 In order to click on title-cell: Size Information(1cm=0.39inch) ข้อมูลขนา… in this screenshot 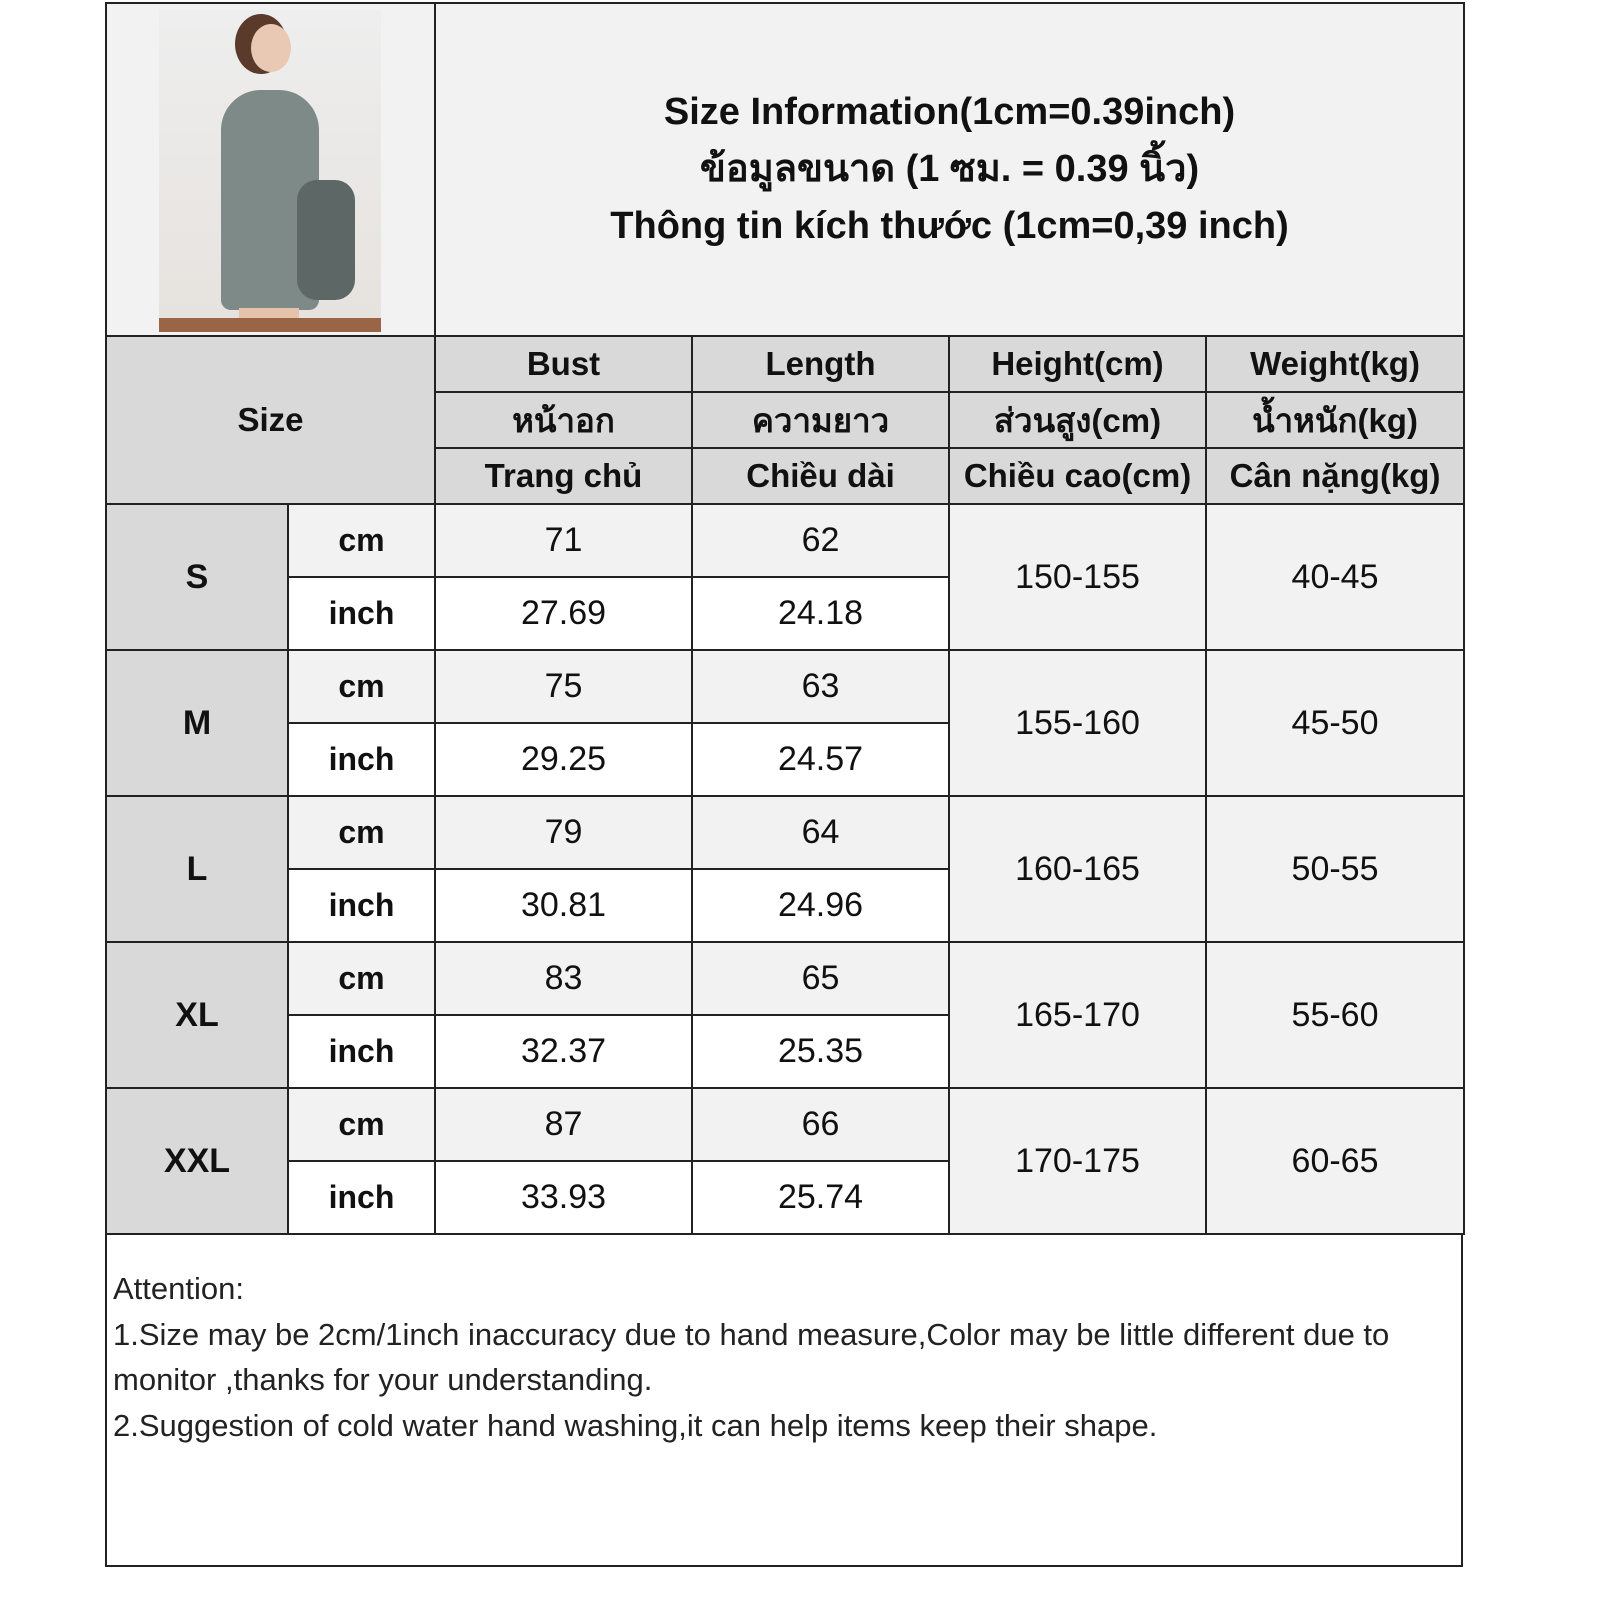, I will do `click(949, 169)`.